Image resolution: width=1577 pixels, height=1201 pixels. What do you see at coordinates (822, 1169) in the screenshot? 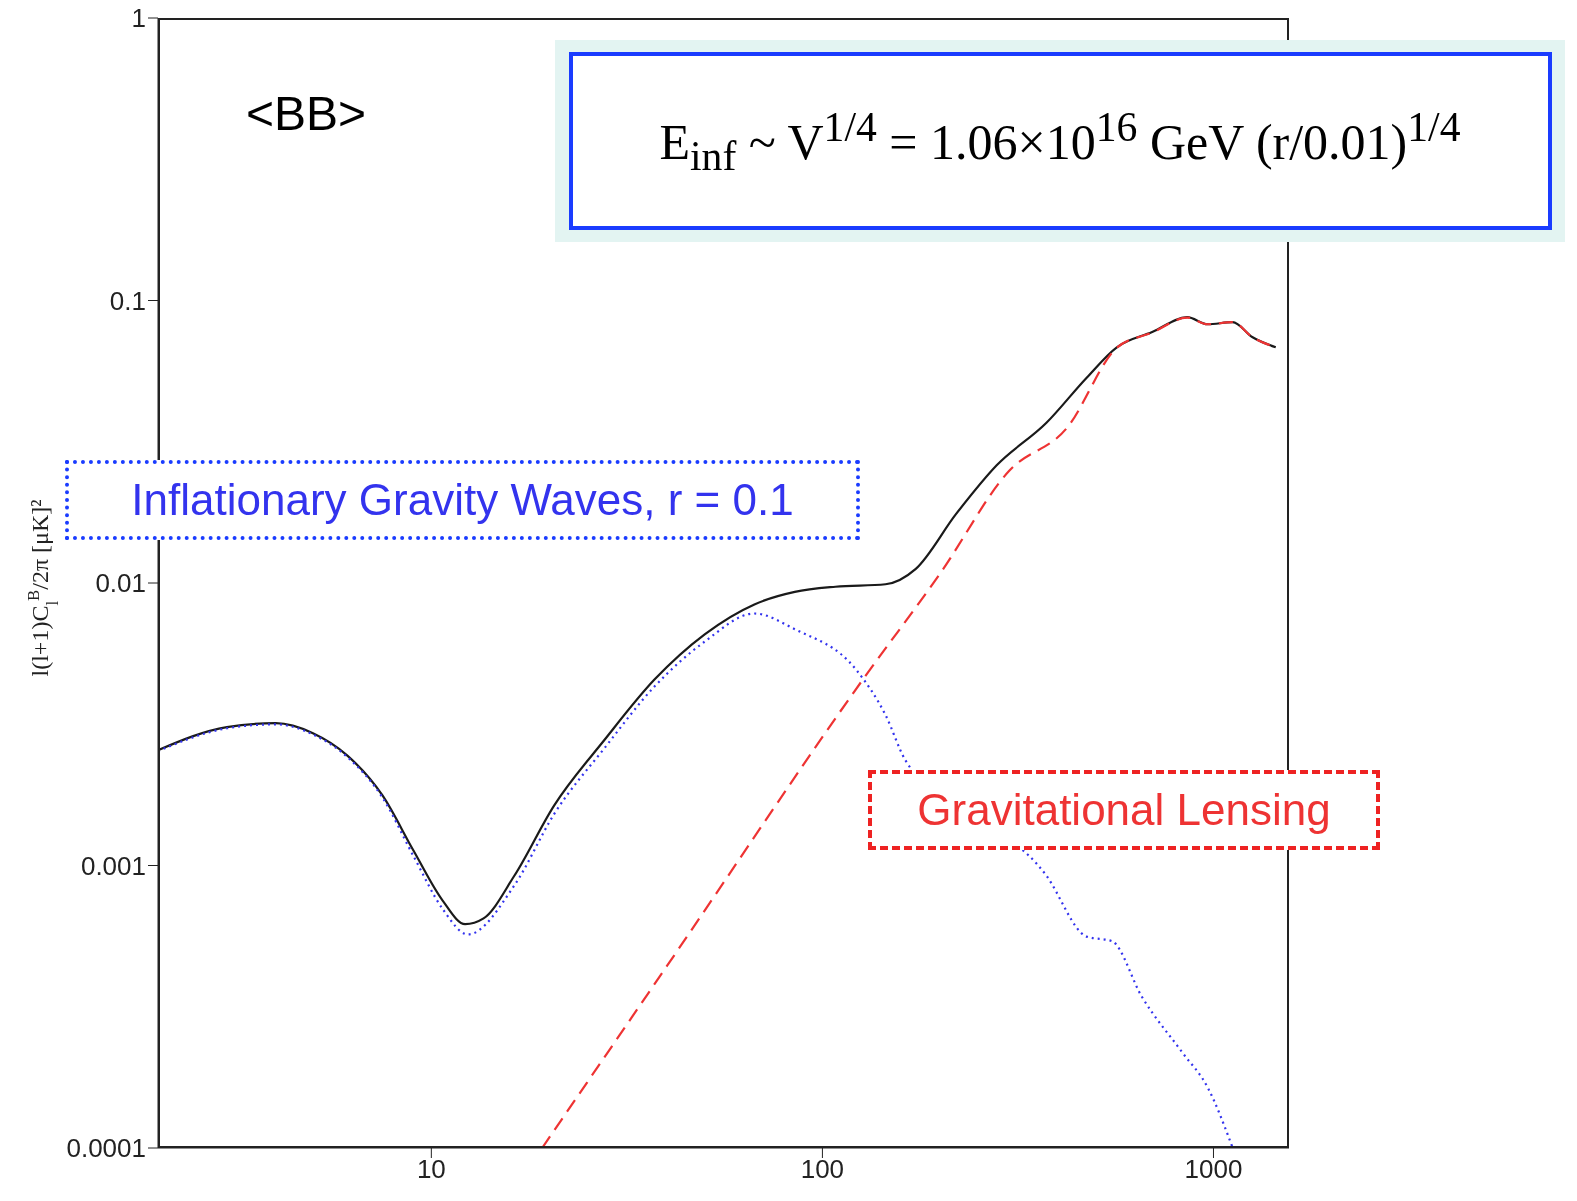
I see `x-tick-label: 100` at bounding box center [822, 1169].